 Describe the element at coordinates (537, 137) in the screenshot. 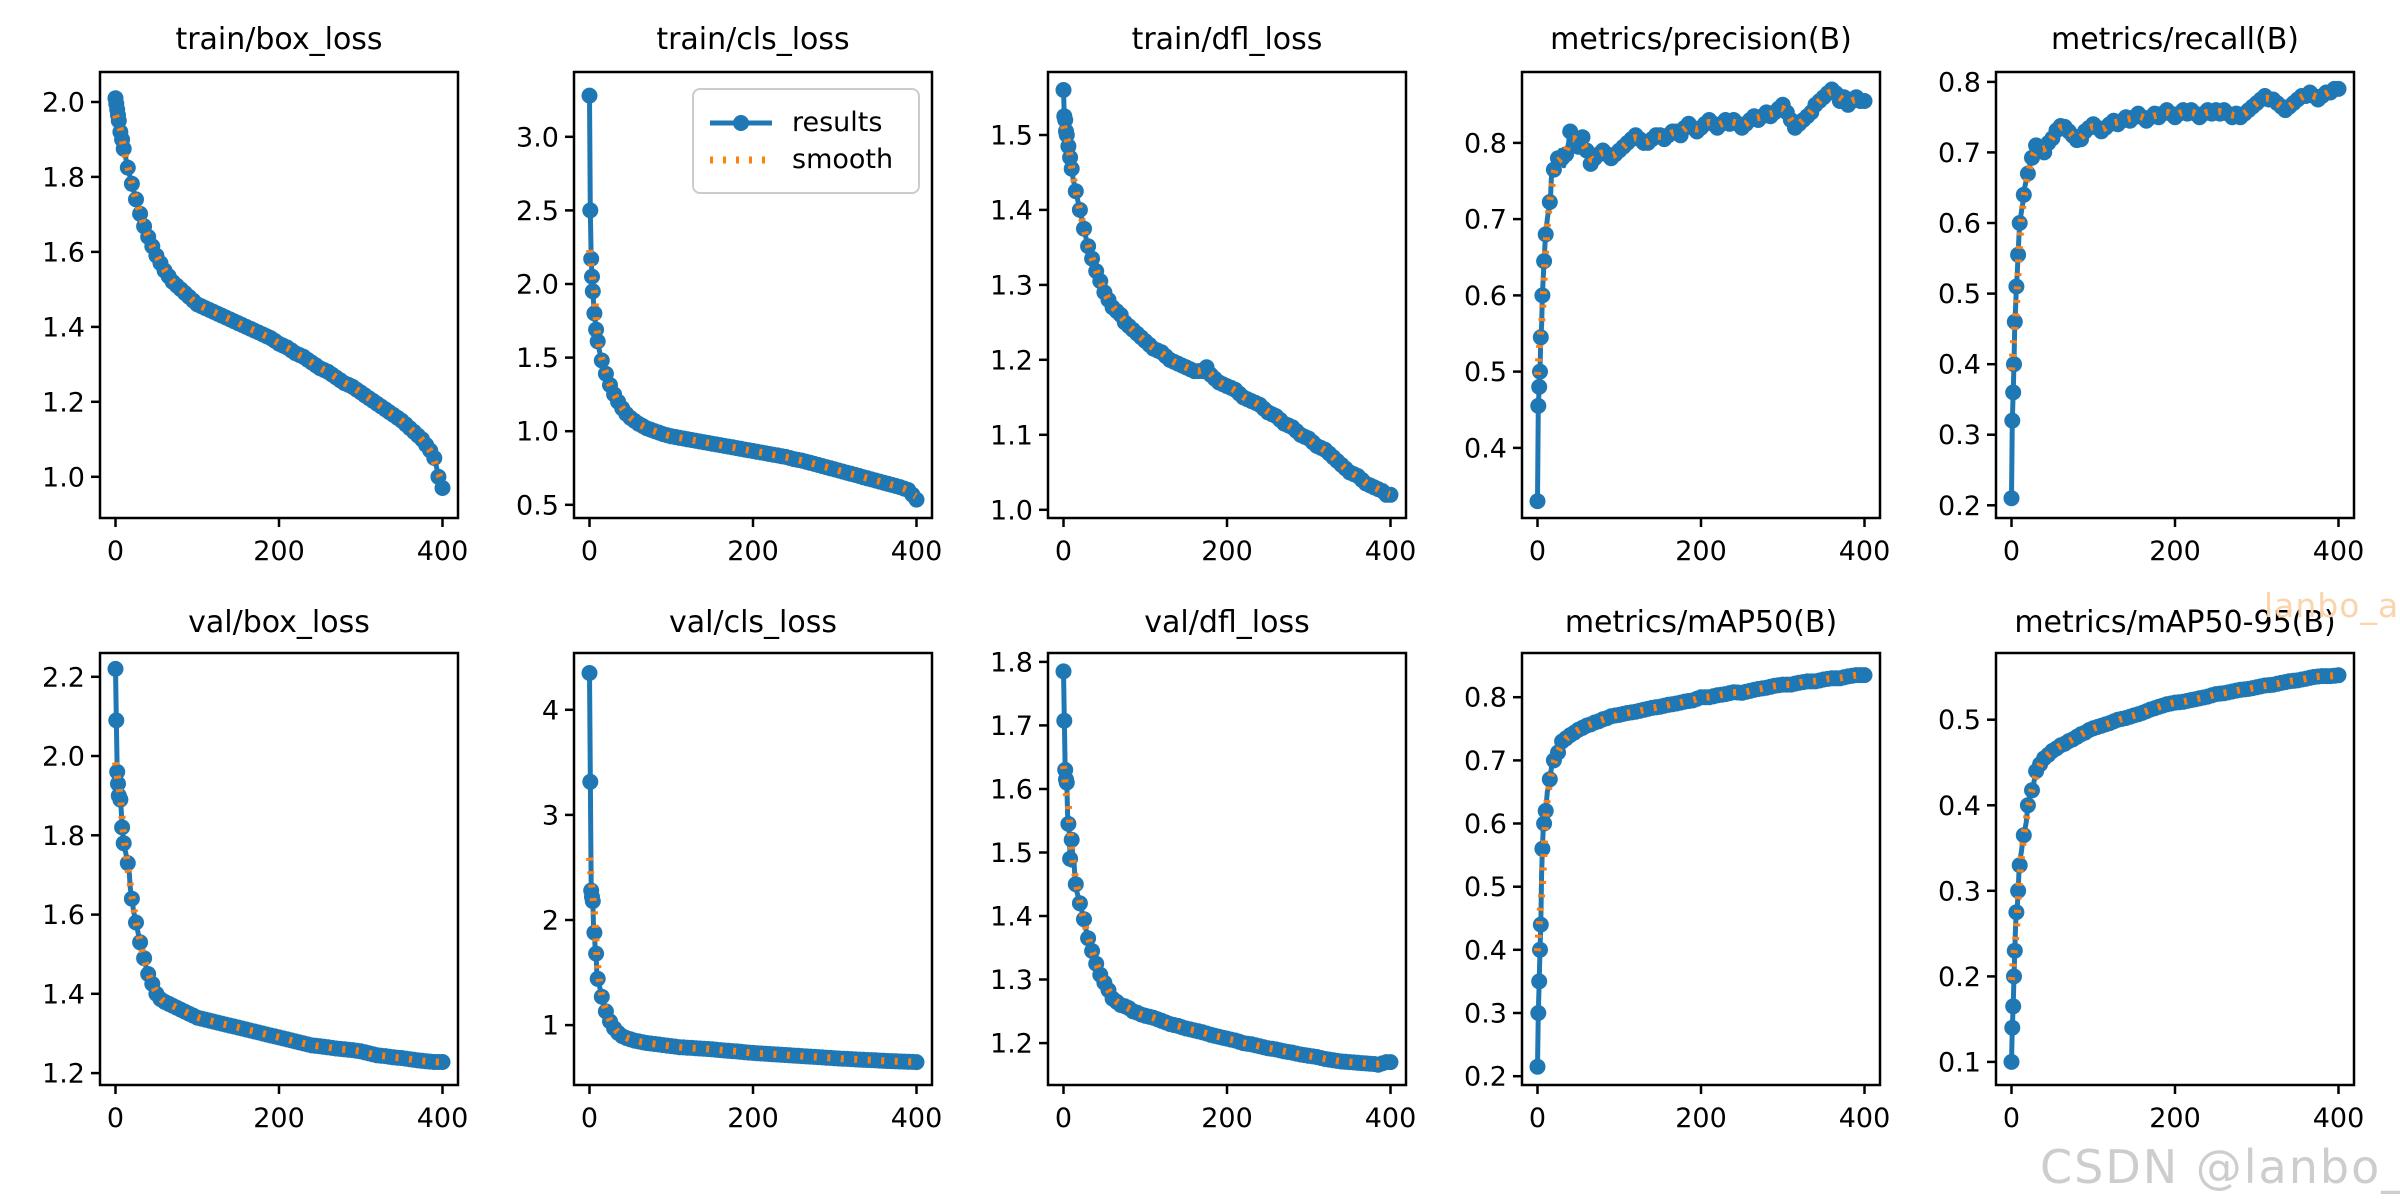

I see `y-tick-label: 3.0` at that location.